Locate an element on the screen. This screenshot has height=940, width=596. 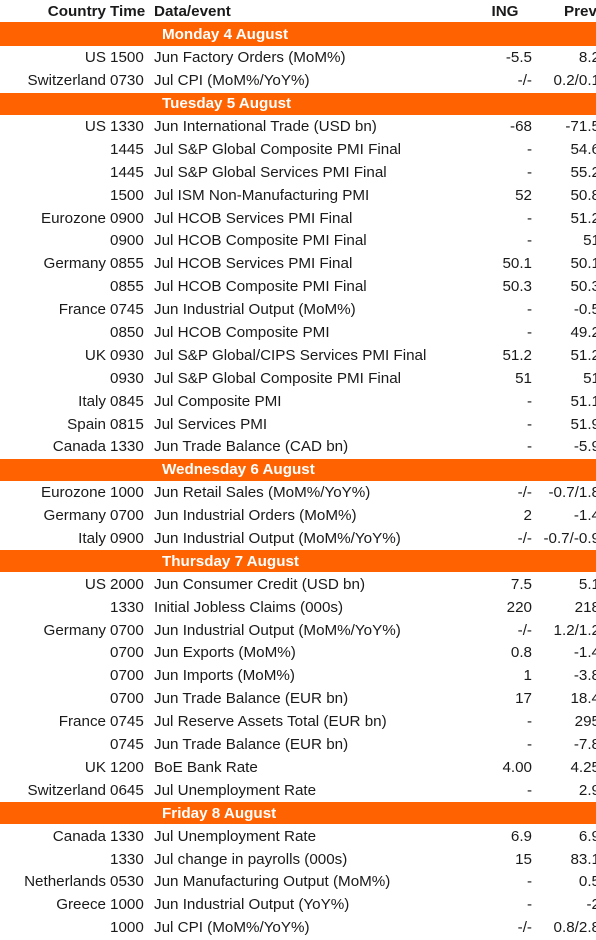
time-cell: 0930 is located at coordinates (132, 355).